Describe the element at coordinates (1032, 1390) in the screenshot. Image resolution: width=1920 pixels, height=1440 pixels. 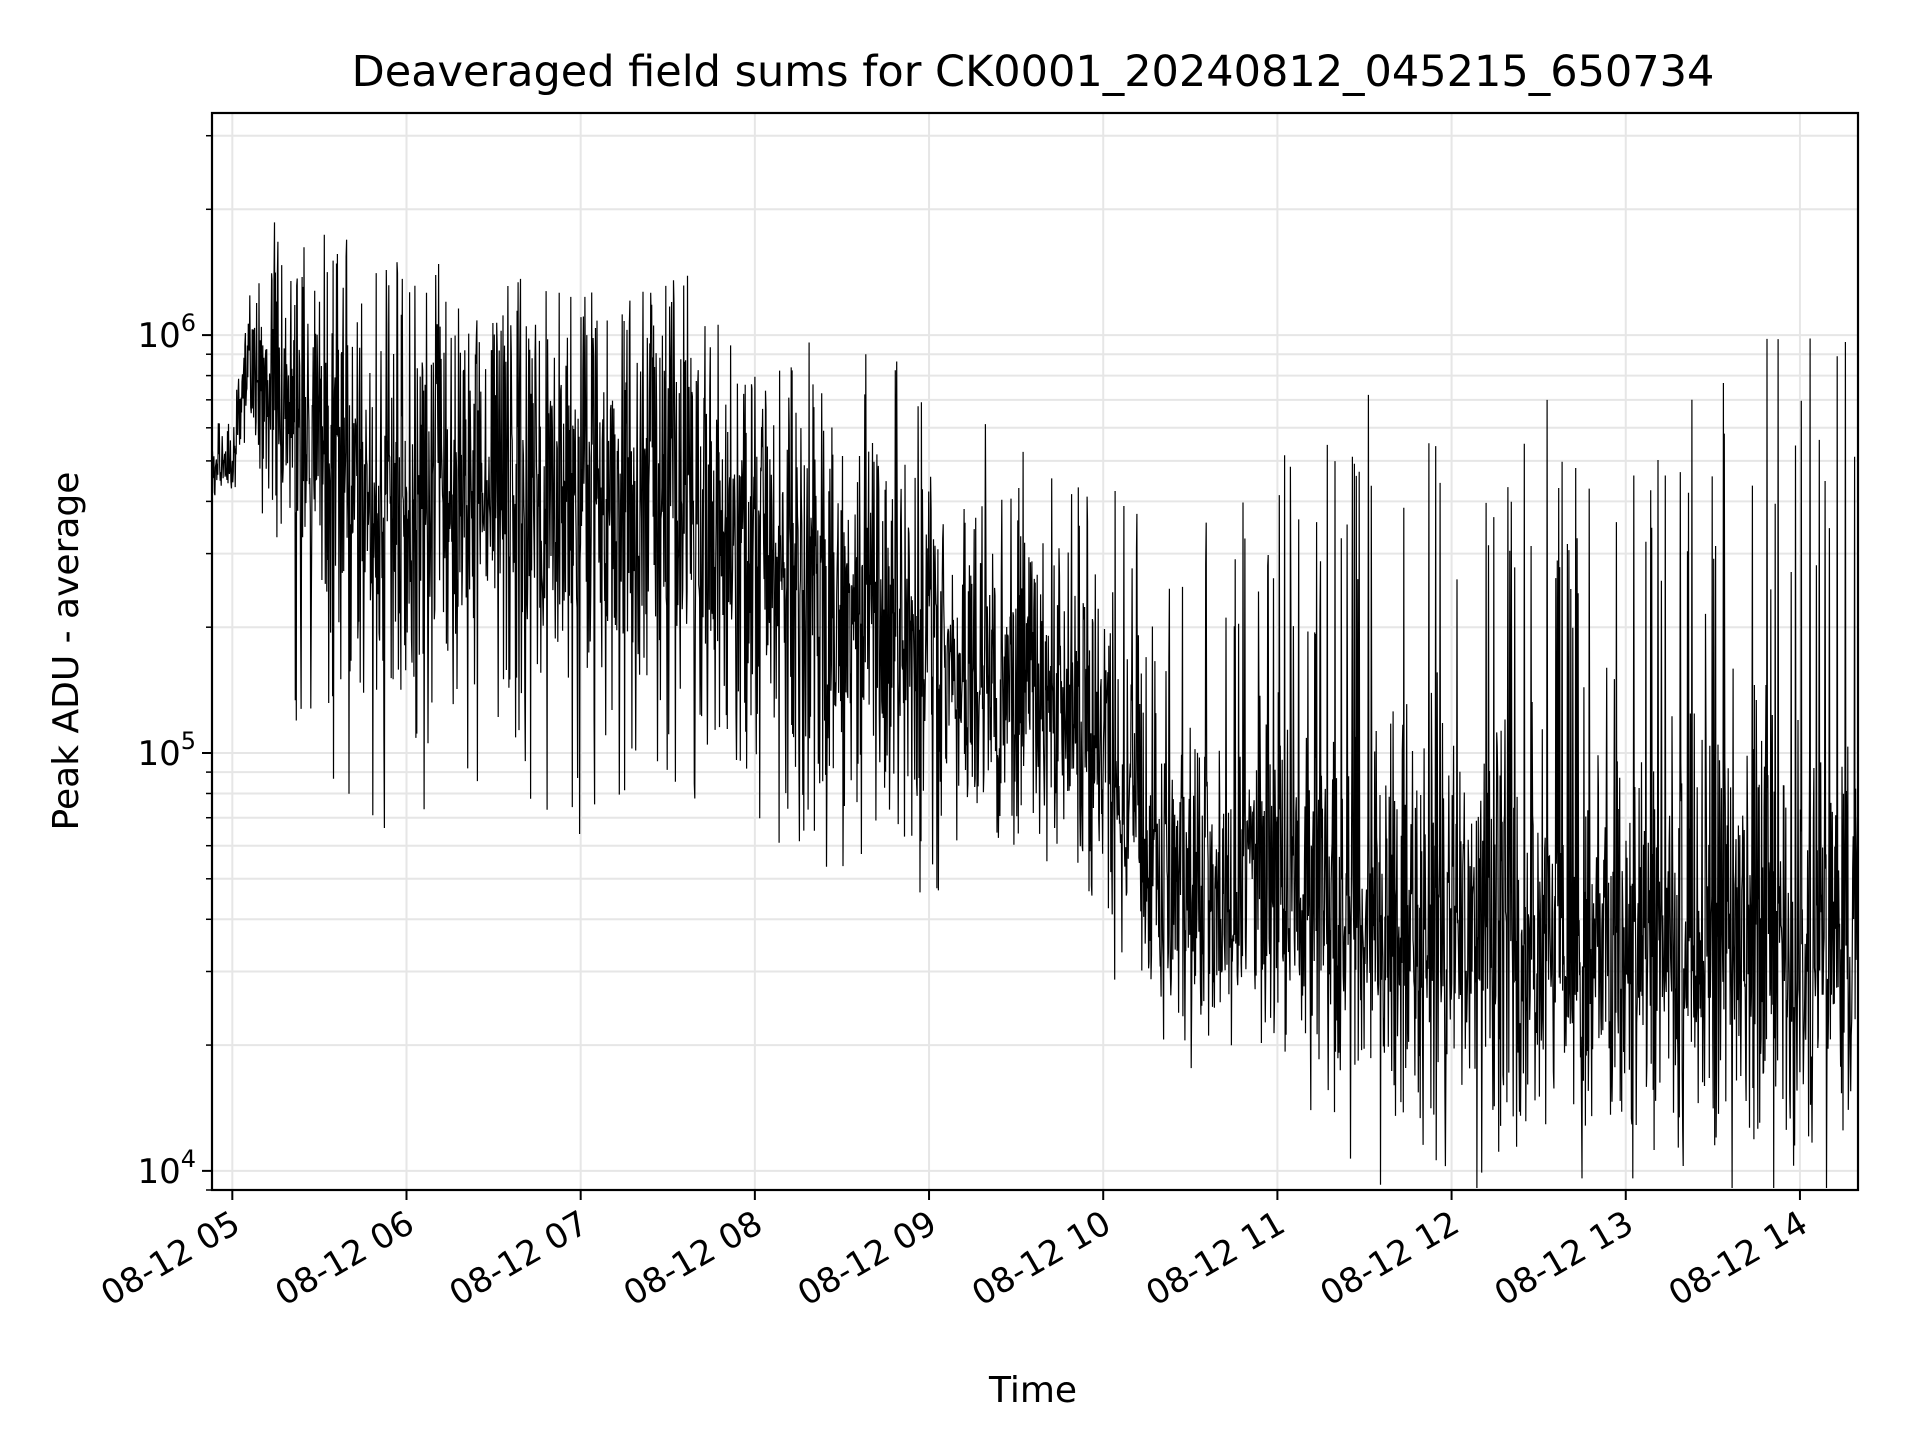
I see `x-axis-label: Time` at that location.